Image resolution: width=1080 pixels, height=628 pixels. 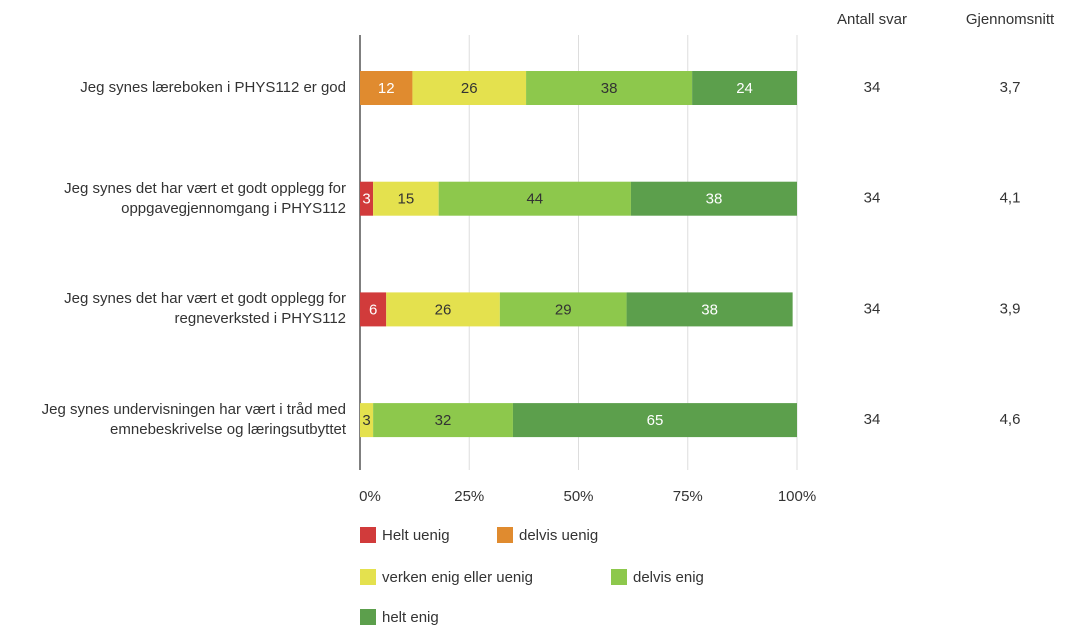 I want to click on data-label: 12, so click(x=386, y=88).